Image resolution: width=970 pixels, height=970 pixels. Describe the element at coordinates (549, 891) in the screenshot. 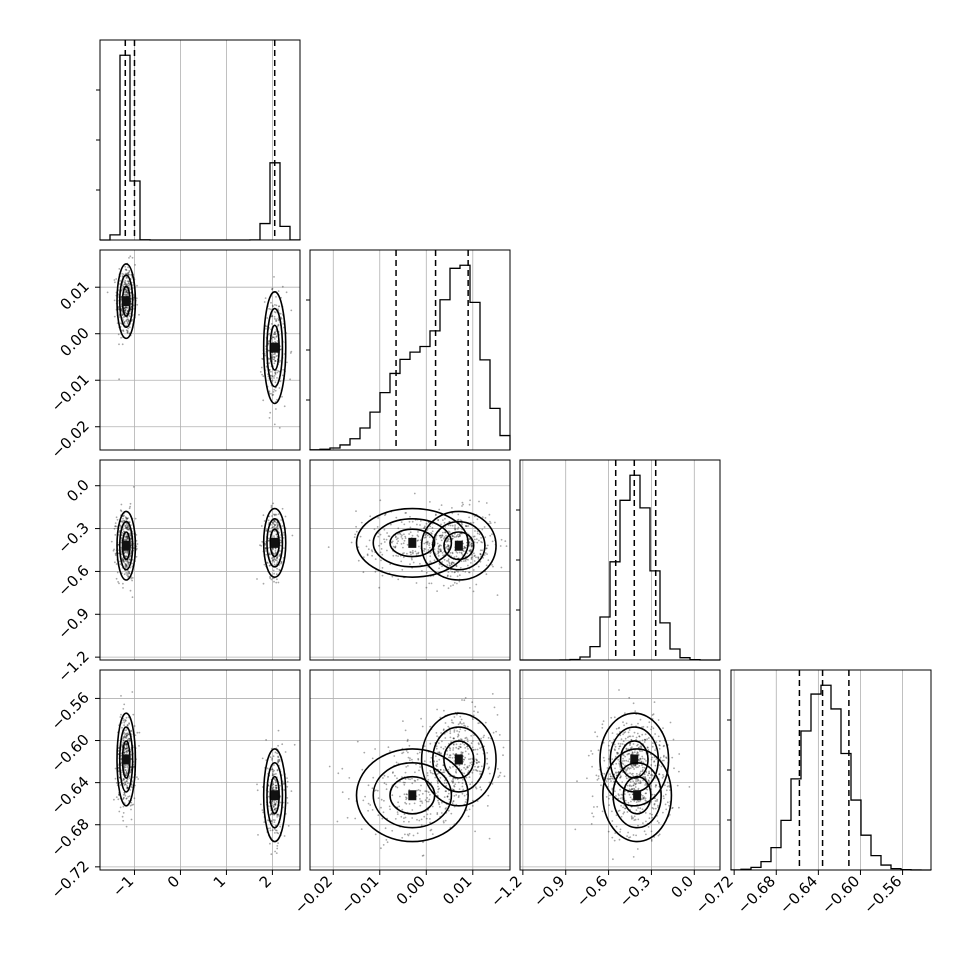

I see `x-tick-label: −0.9` at that location.